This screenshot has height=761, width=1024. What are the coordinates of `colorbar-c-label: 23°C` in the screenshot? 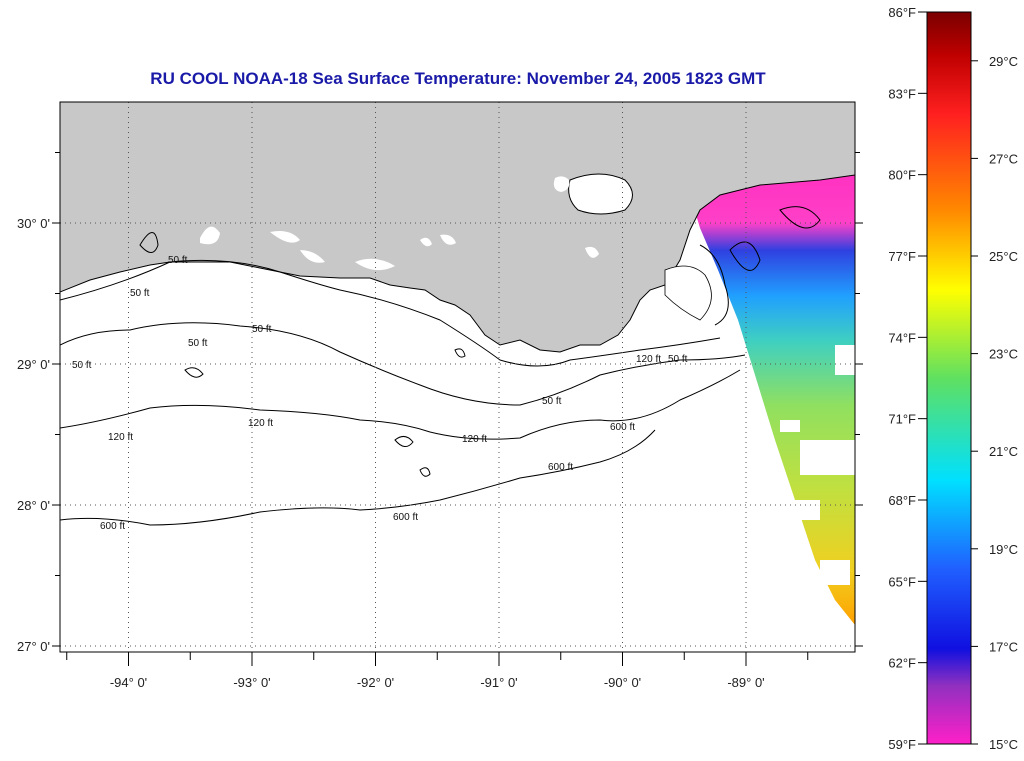 It's located at (1003, 354).